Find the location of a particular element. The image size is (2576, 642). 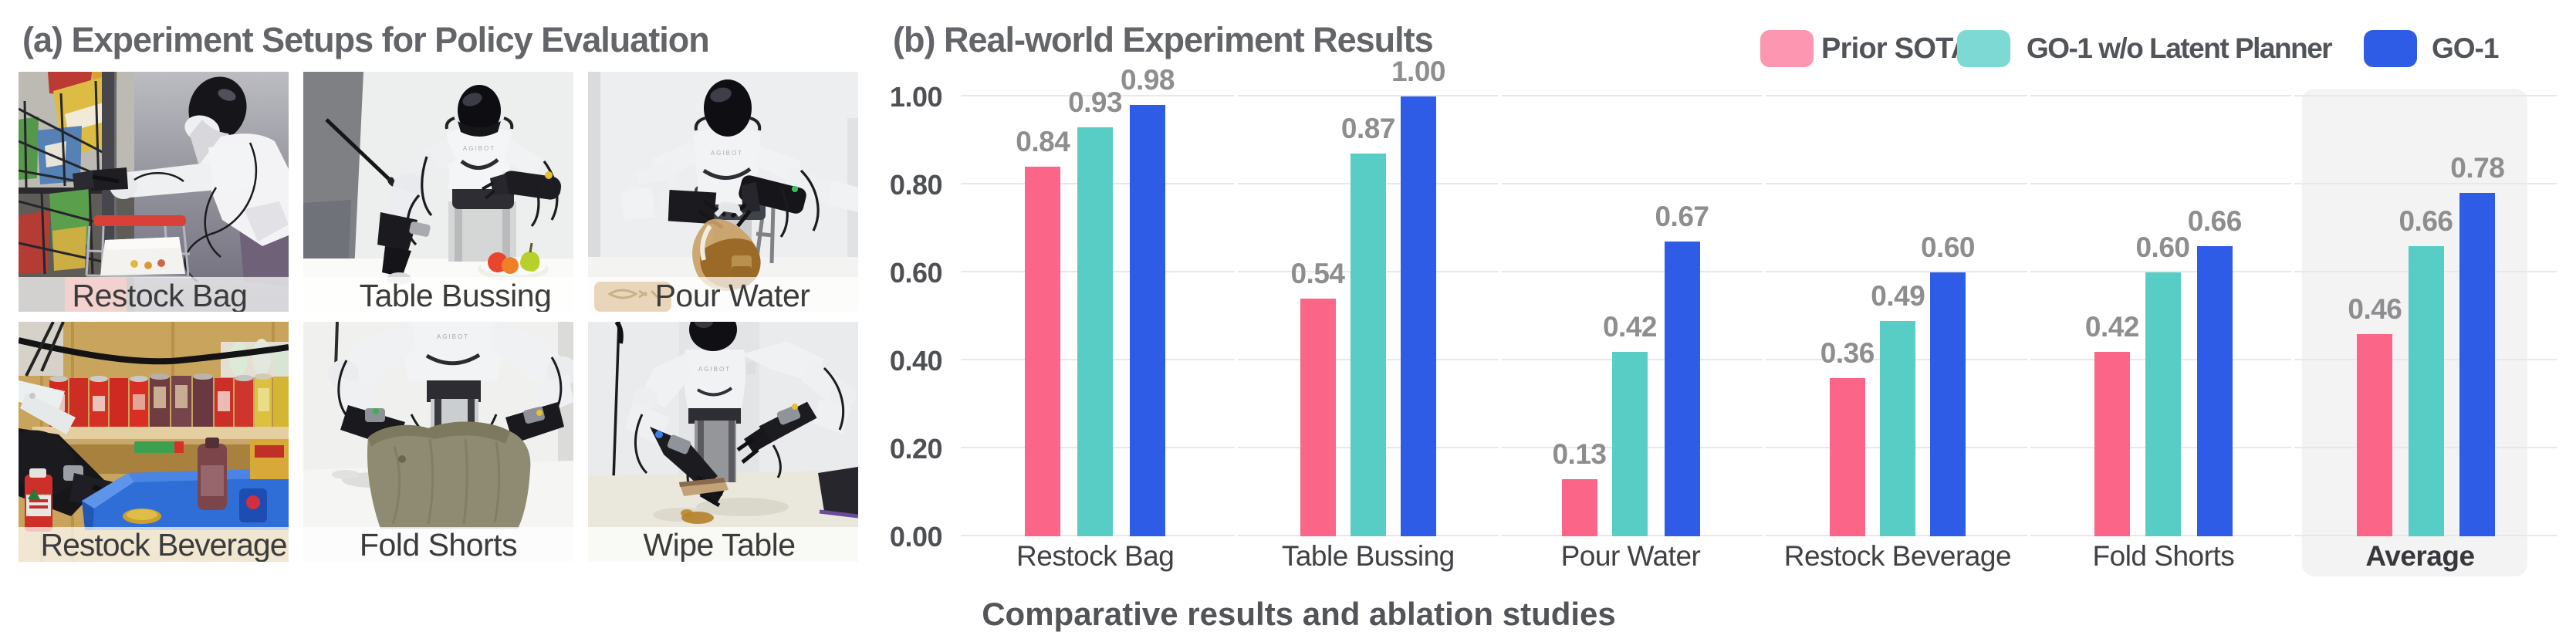

svg-text: Pour Water is located at coordinates (732, 295).